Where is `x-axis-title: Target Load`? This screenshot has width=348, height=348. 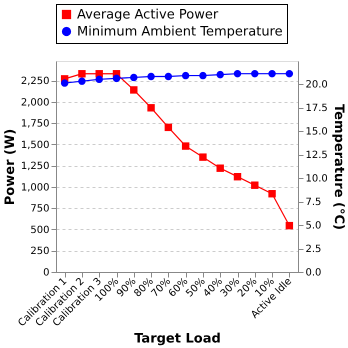
x-axis-title: Target Load is located at coordinates (177, 338).